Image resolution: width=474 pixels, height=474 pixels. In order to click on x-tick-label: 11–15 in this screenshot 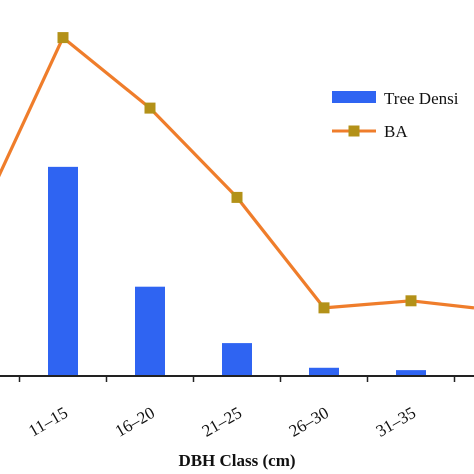, I will do `click(48, 421)`.